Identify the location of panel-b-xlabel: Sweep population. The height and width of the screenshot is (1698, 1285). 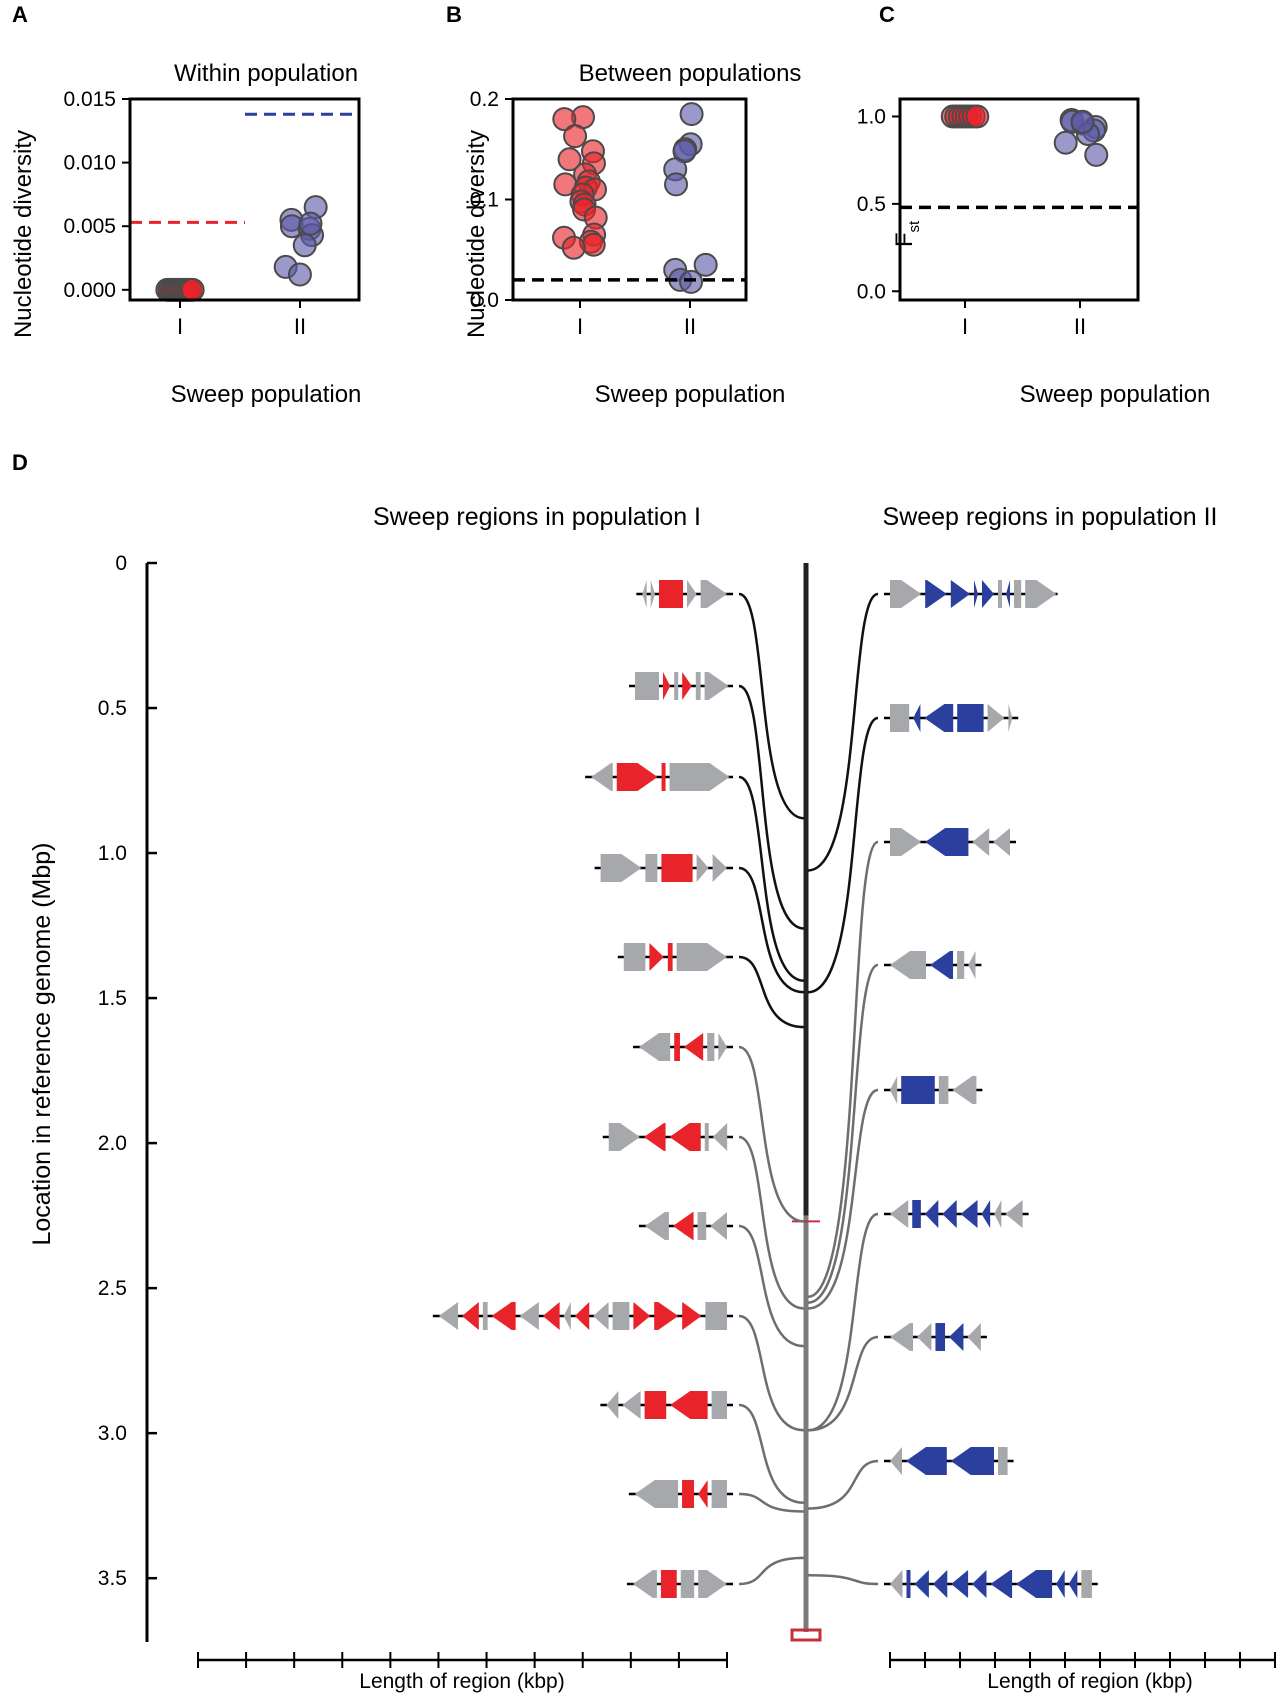
(690, 394).